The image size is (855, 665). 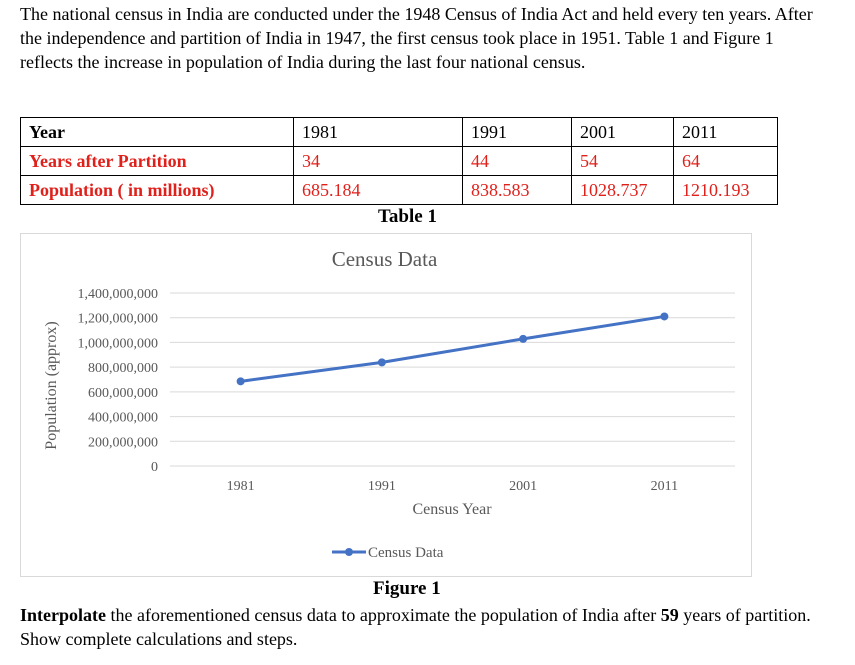 I want to click on y-tick-label: 1,400,000,000, so click(x=118, y=294).